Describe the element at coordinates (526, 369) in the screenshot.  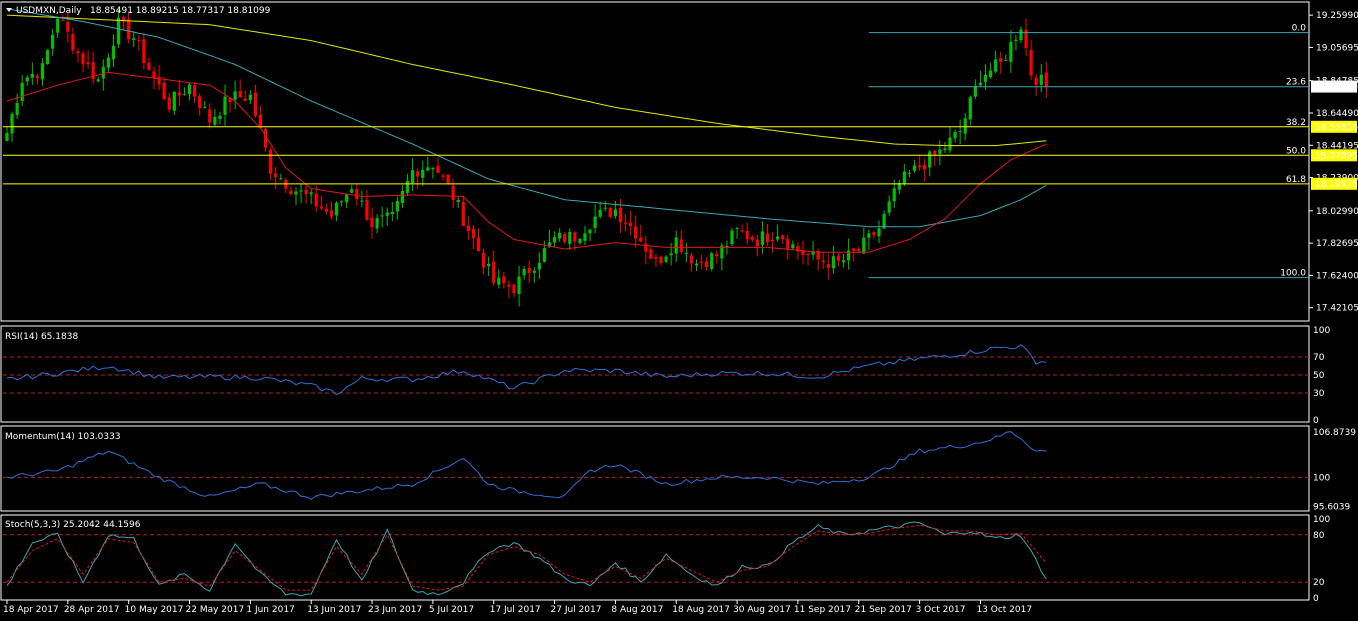
I see `rsi-line` at that location.